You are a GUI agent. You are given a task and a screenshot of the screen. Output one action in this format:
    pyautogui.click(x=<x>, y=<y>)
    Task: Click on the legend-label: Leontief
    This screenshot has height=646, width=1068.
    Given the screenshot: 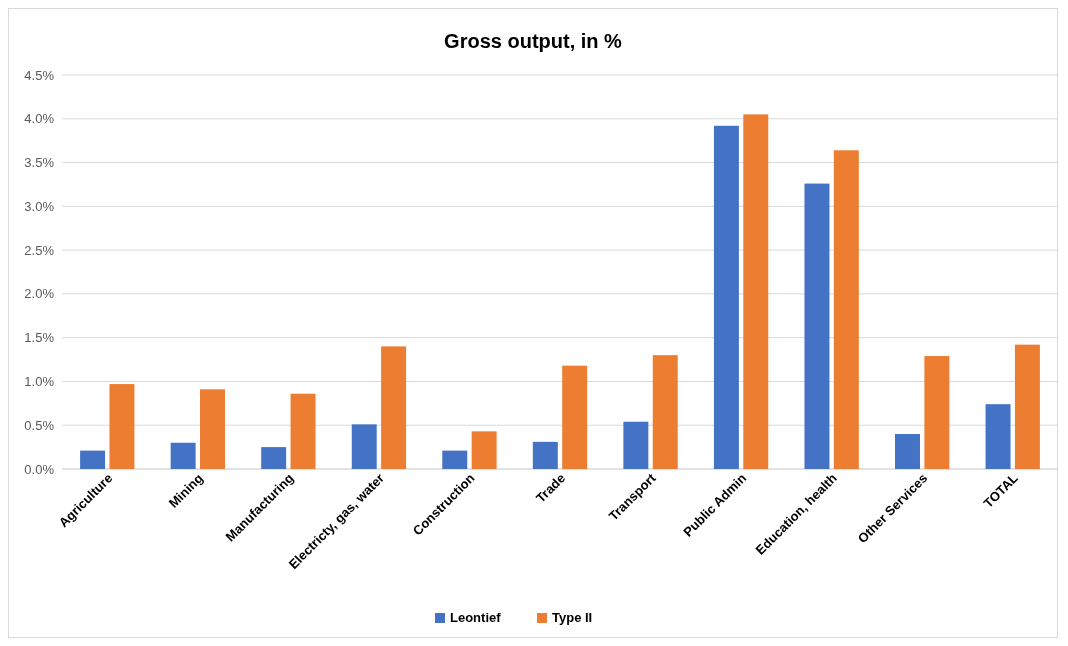 What is the action you would take?
    pyautogui.click(x=476, y=617)
    